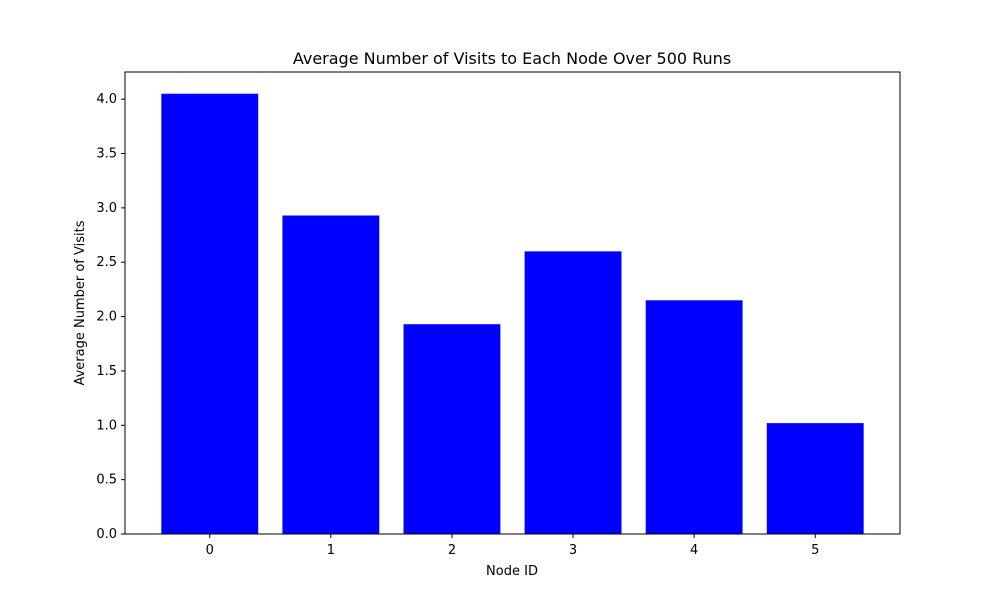  I want to click on y-axis-label: Average Number of Visits, so click(80, 302).